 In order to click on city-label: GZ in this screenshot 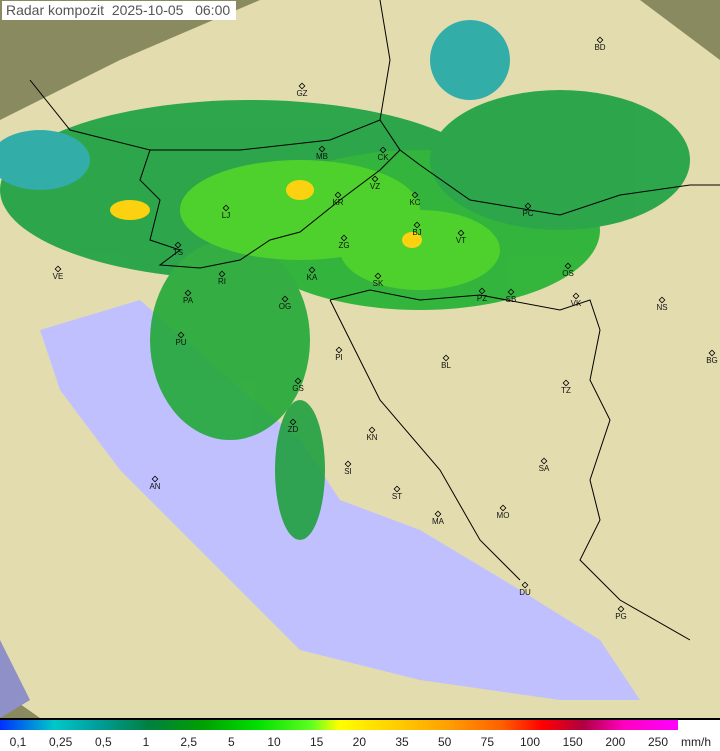, I will do `click(302, 93)`.